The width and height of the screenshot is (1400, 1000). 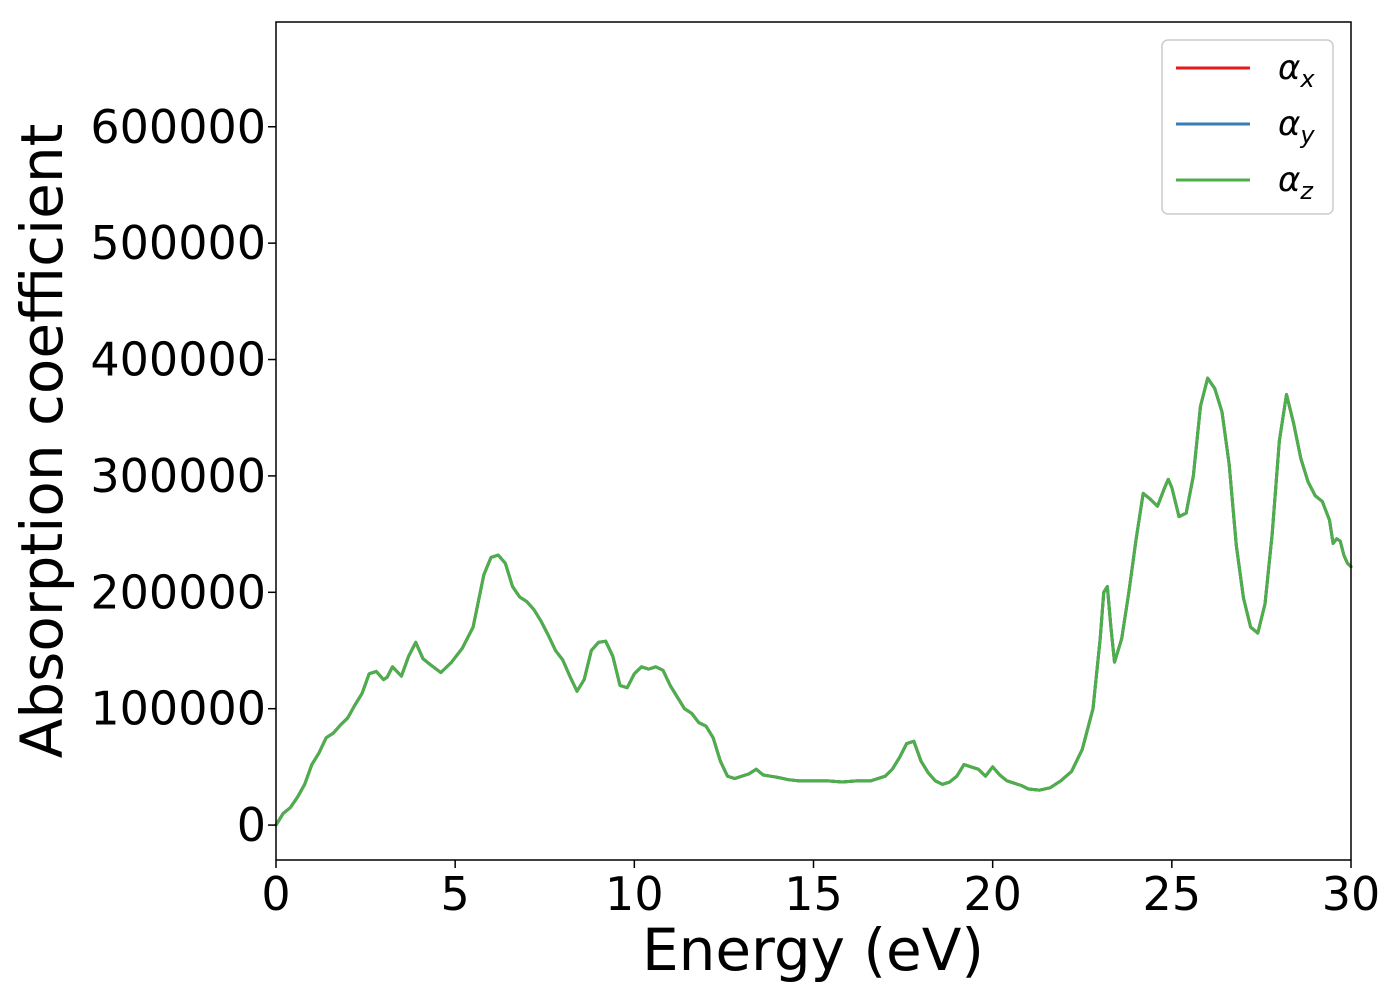 I want to click on y-axis: 0 100000 200000 300000 400000 500000 600000, so click(x=183, y=476).